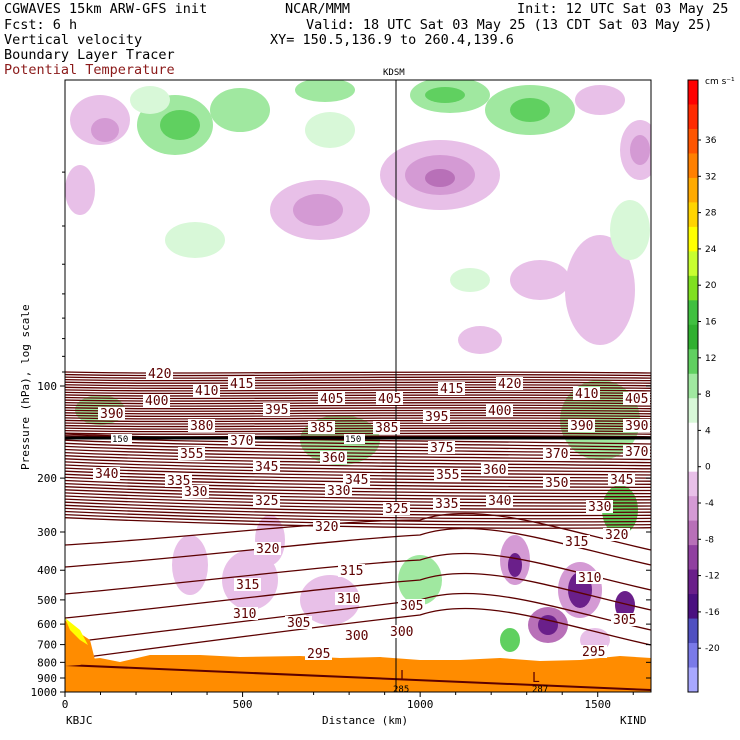  I want to click on y-tick-label: 100, so click(47, 386).